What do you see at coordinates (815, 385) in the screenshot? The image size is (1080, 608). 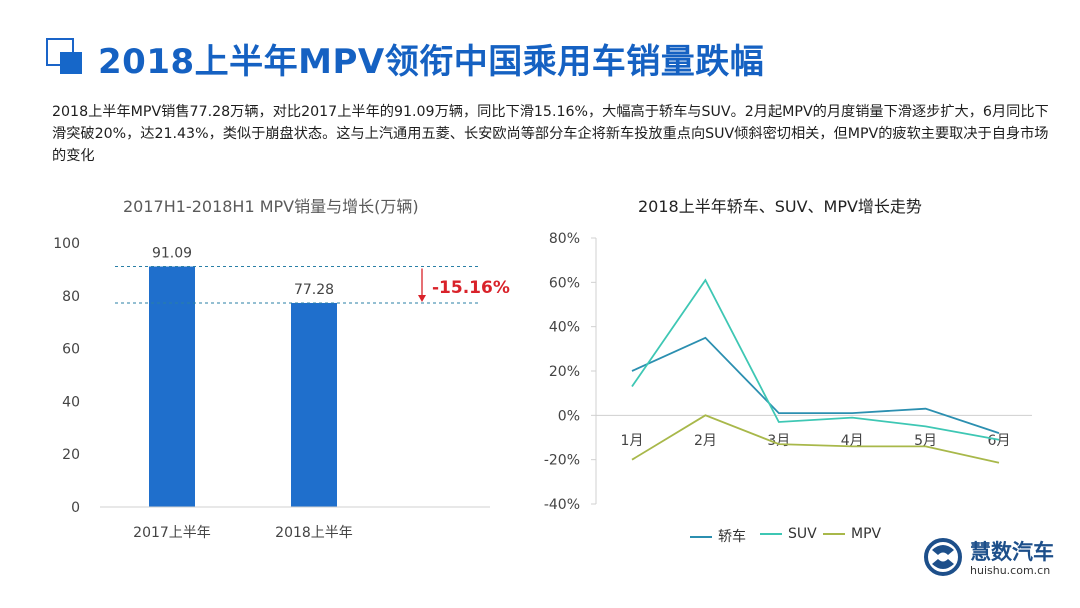 I see `series-sedan-line` at bounding box center [815, 385].